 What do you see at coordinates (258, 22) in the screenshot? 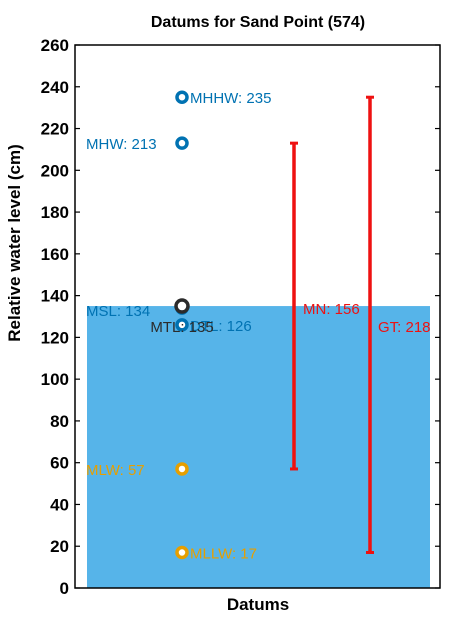
I see `chart-title: Datums for Sand Point (574)` at bounding box center [258, 22].